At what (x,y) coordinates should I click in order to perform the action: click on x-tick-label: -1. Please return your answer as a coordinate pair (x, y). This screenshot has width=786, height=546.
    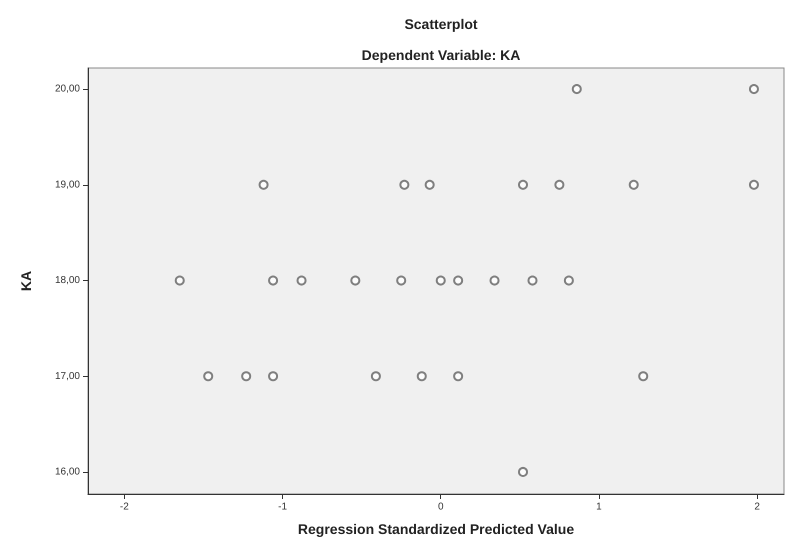
    Looking at the image, I should click on (283, 507).